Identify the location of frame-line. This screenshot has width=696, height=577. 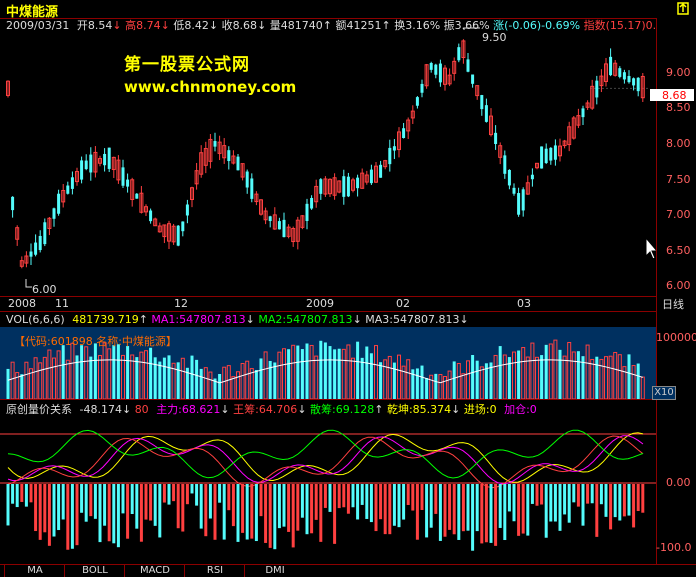
(328, 311).